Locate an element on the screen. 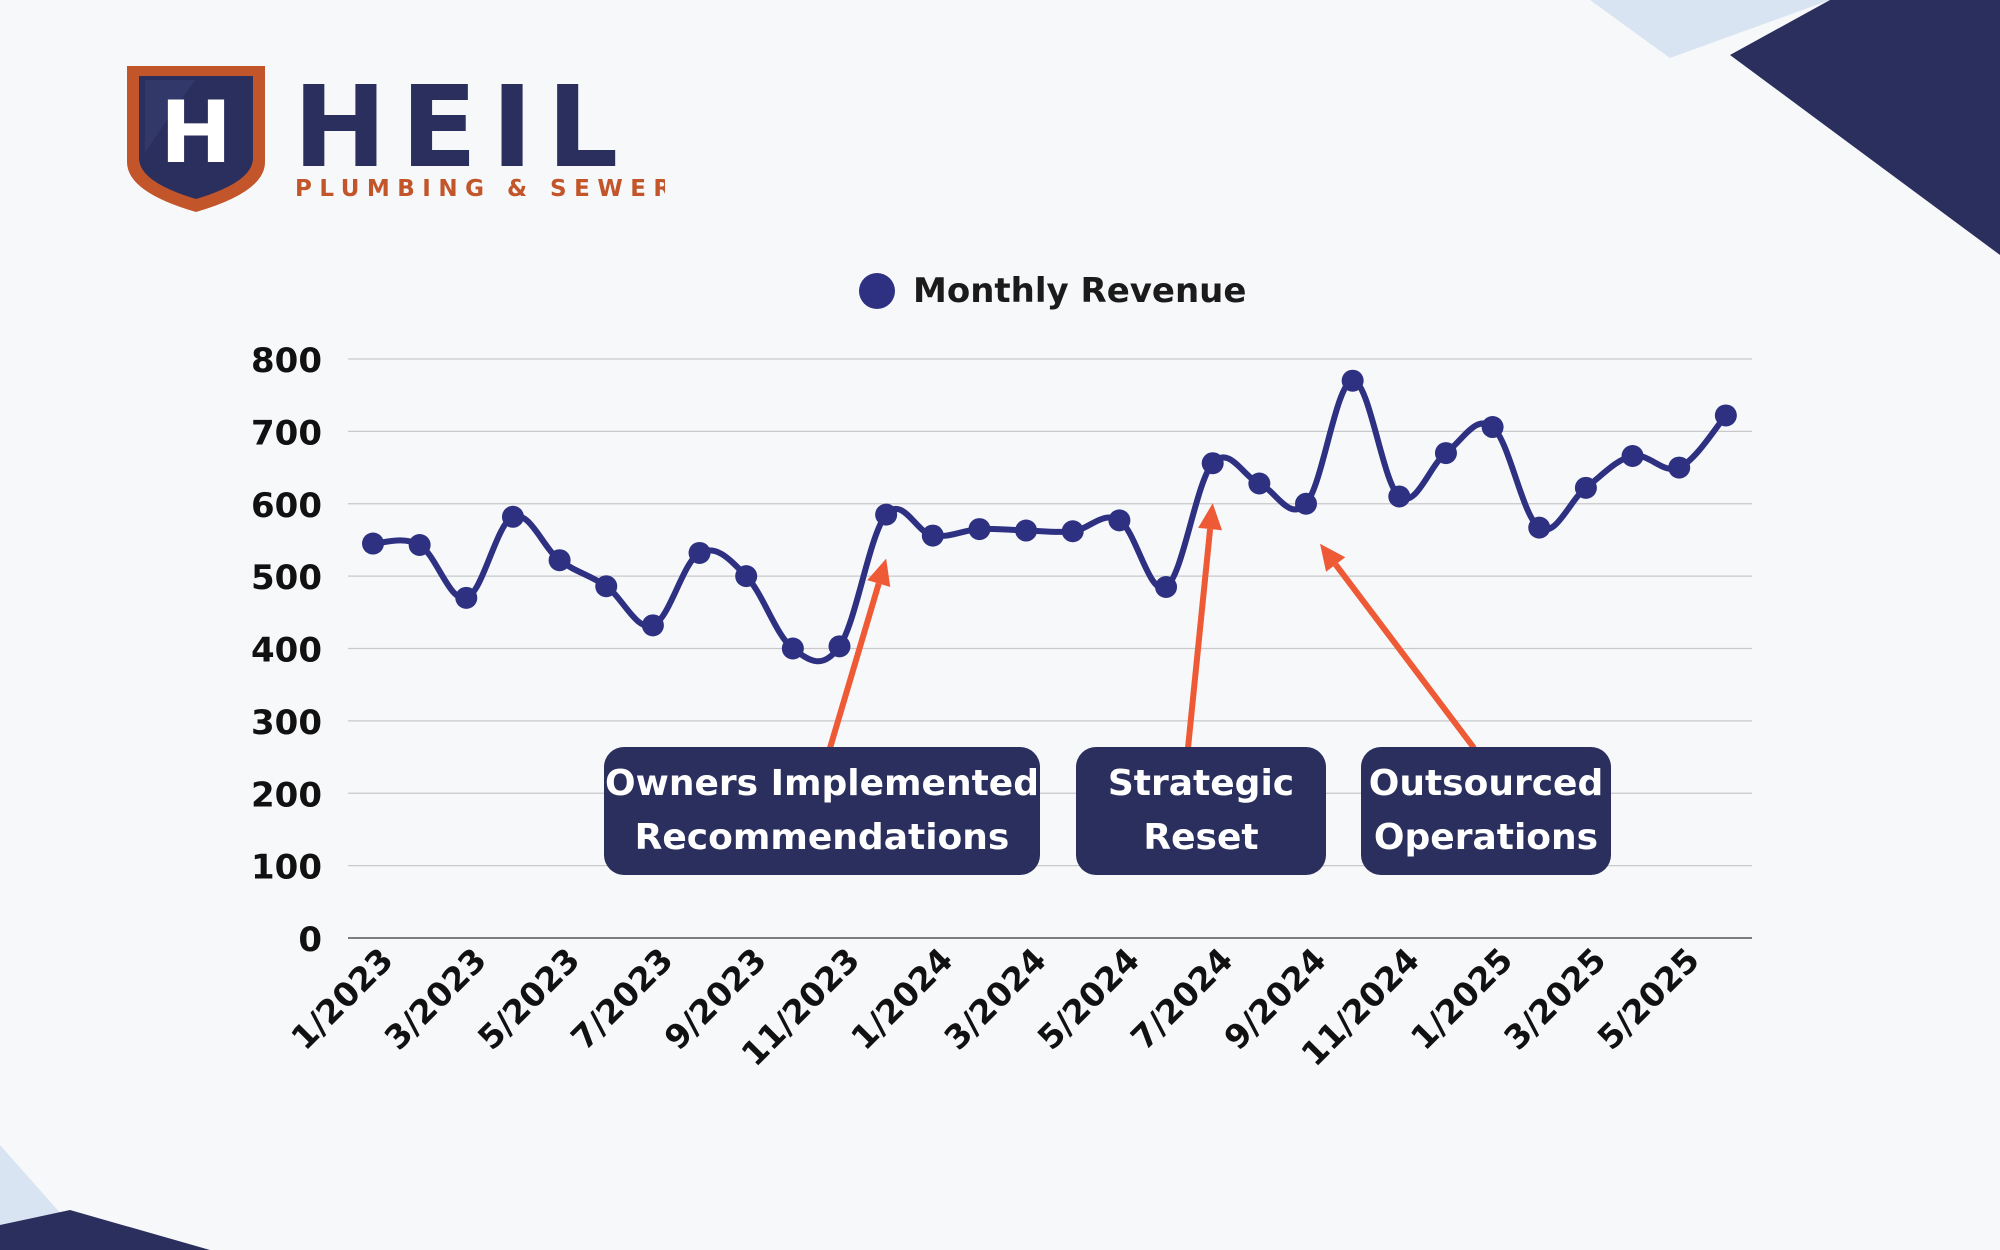  callout-strategic-reset: Strategic Reset is located at coordinates (1201, 811).